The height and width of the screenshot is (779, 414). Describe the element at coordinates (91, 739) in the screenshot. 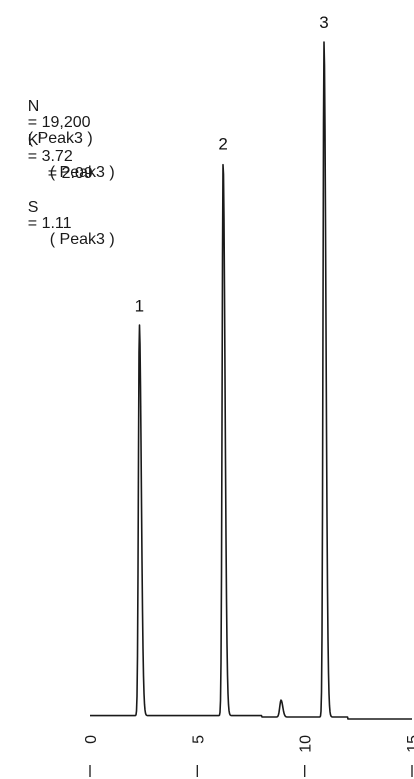

I see `x-tick-label: 0` at that location.